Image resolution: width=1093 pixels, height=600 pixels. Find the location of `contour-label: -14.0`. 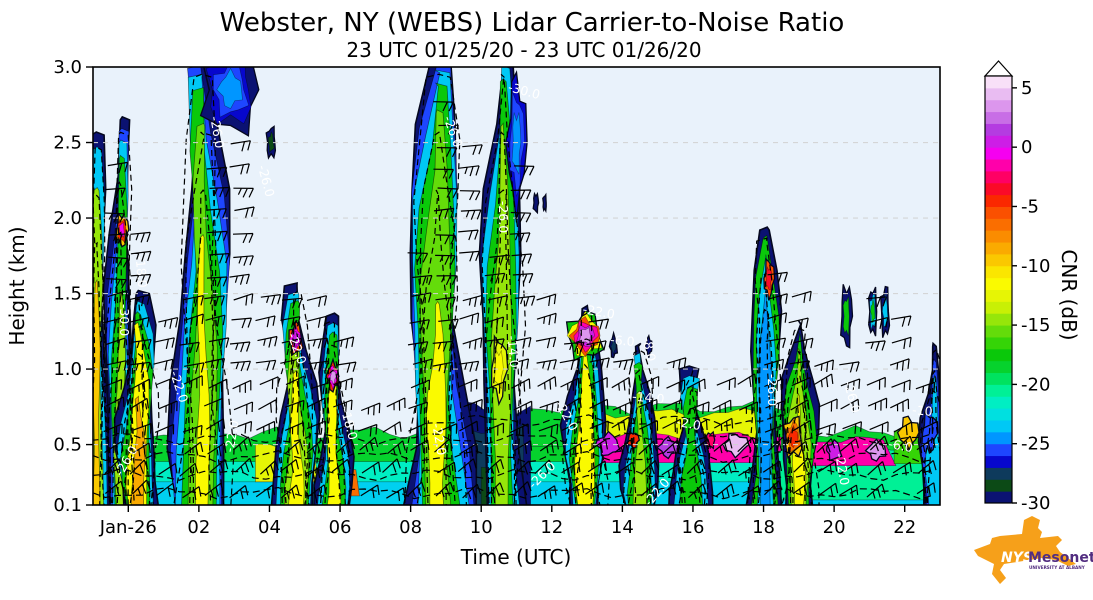

contour-label: -14.0 is located at coordinates (649, 398).